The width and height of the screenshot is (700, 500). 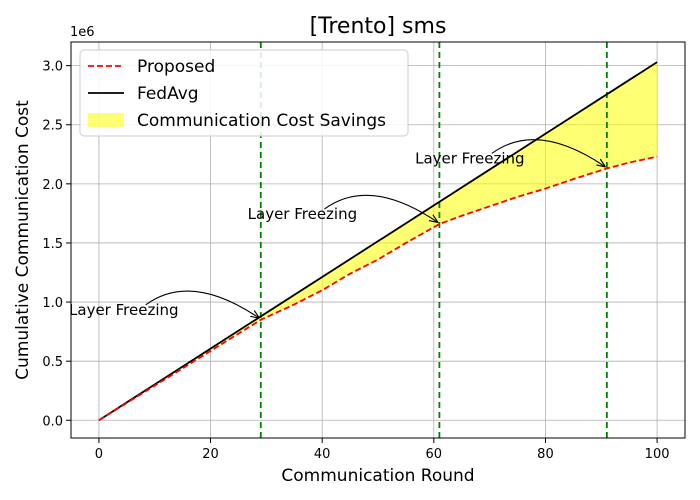 What do you see at coordinates (168, 94) in the screenshot?
I see `legend-label: FedAvg` at bounding box center [168, 94].